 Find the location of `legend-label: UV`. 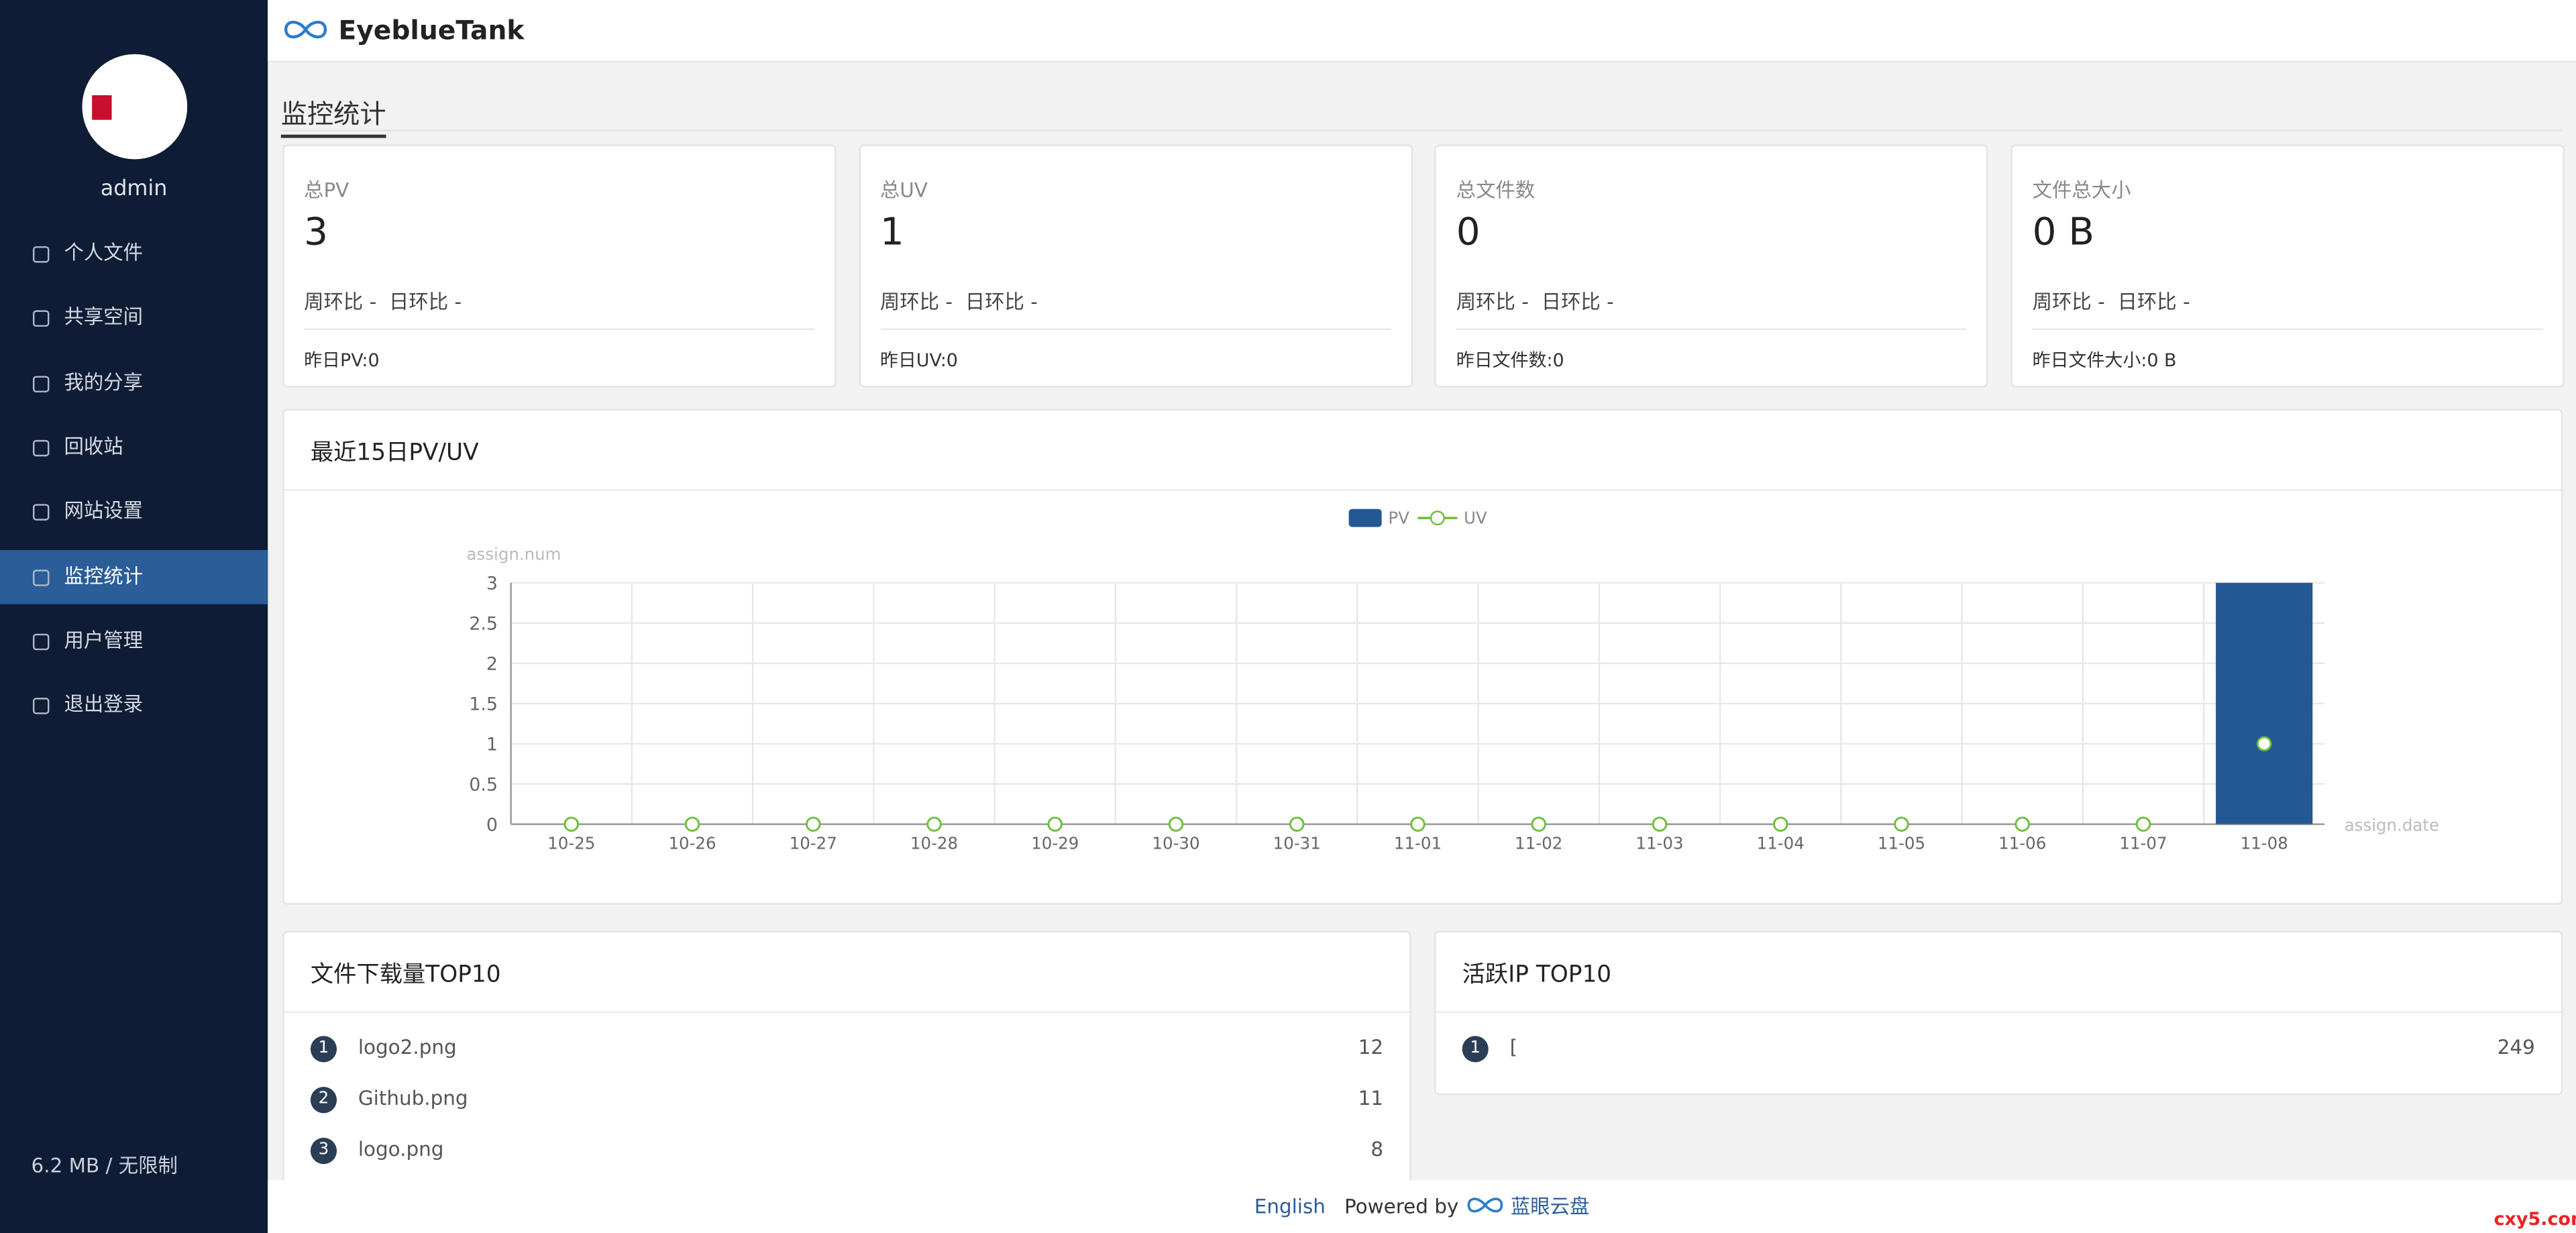

legend-label: UV is located at coordinates (1475, 518).